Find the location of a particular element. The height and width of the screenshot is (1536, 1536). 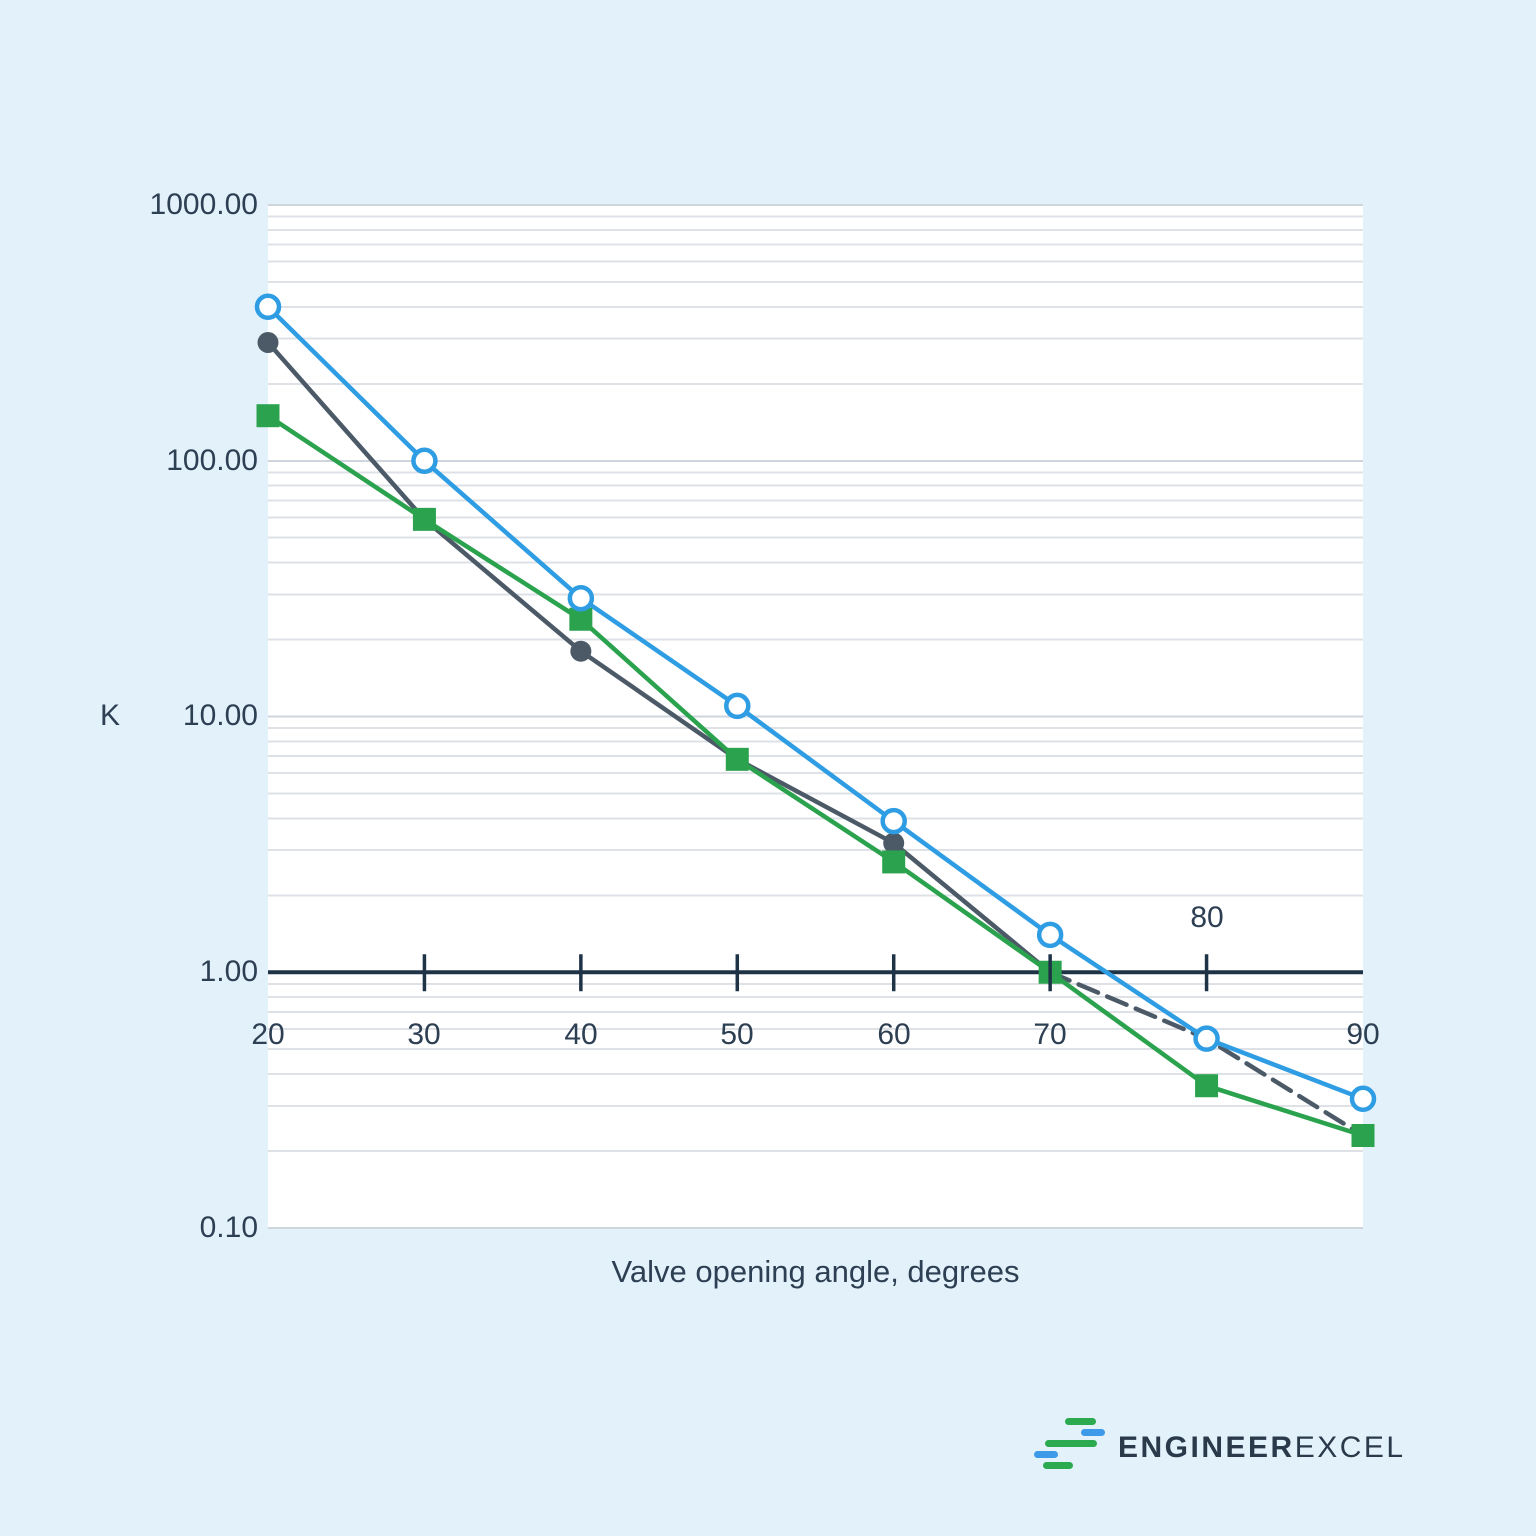

logo-wordmark: ENGINEEREXCEL is located at coordinates (1262, 1448).